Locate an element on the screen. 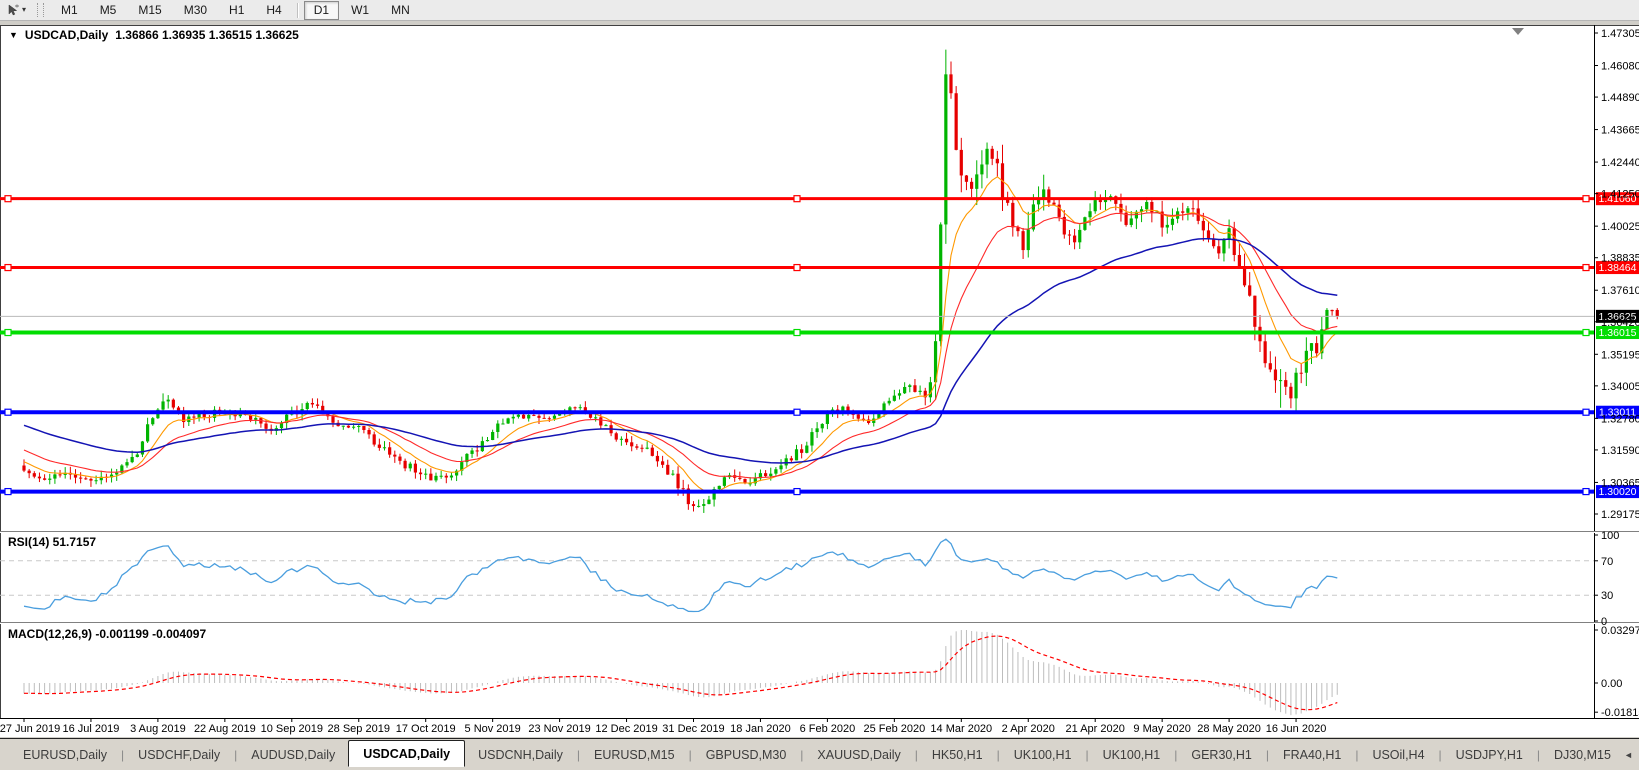  chart-tab-xauusd-daily: XAUUSD,Daily is located at coordinates (859, 754).